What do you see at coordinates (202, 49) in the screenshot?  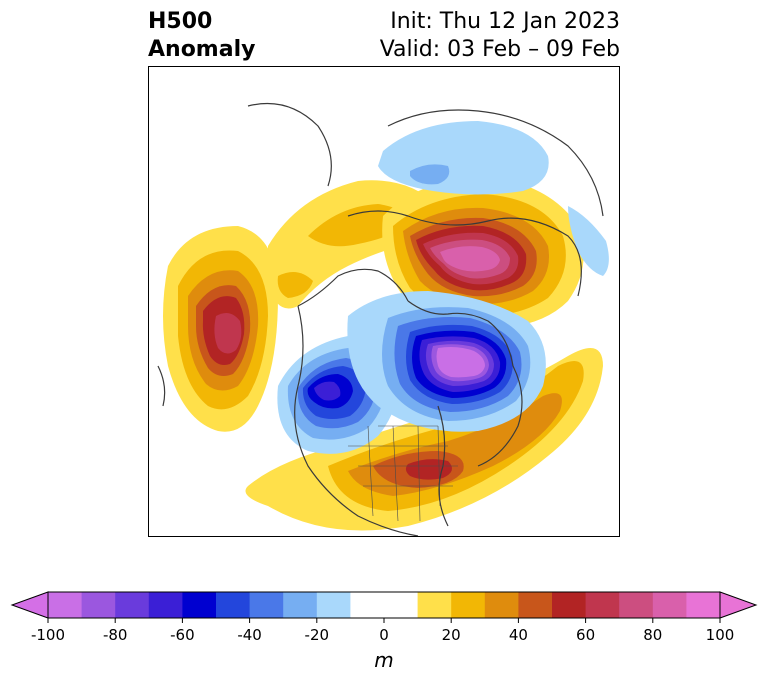 I see `title-line-2: Anomaly` at bounding box center [202, 49].